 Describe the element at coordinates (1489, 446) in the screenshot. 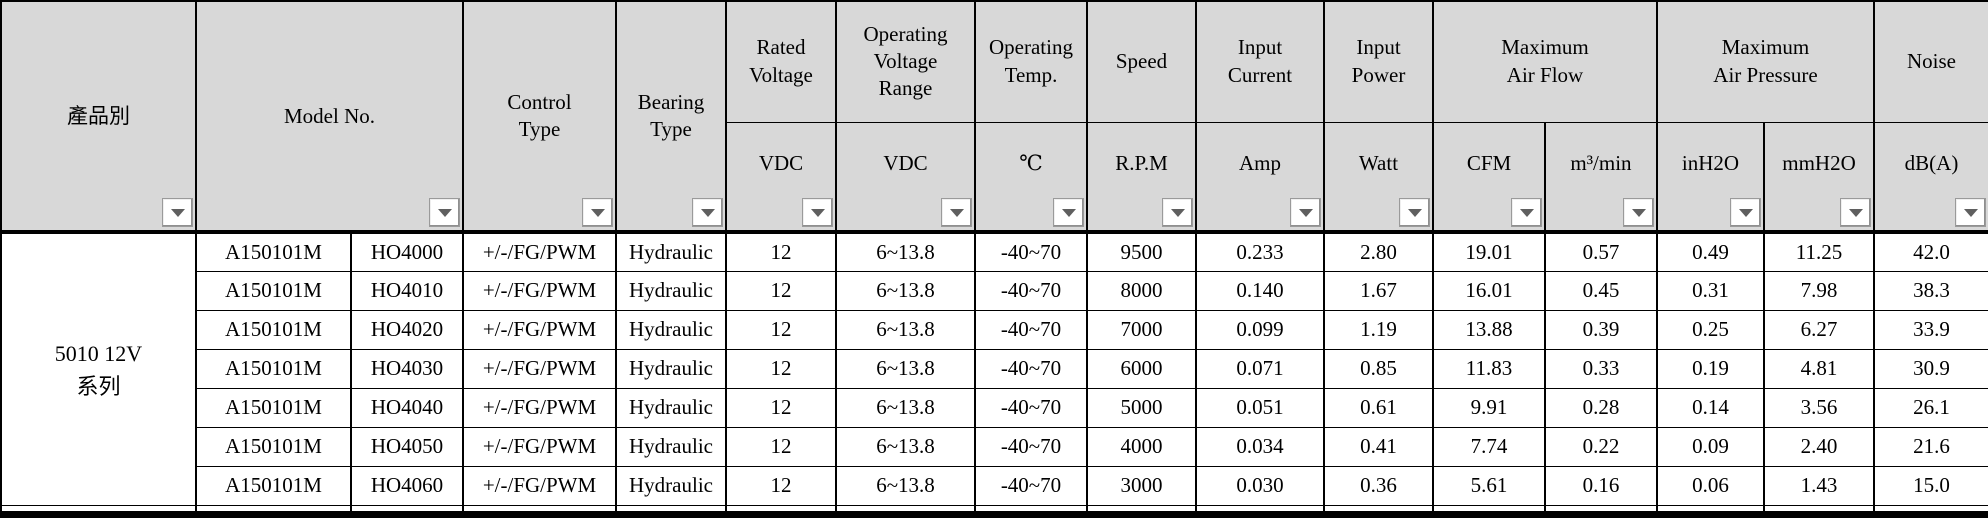

I see `cell: 7.74` at that location.